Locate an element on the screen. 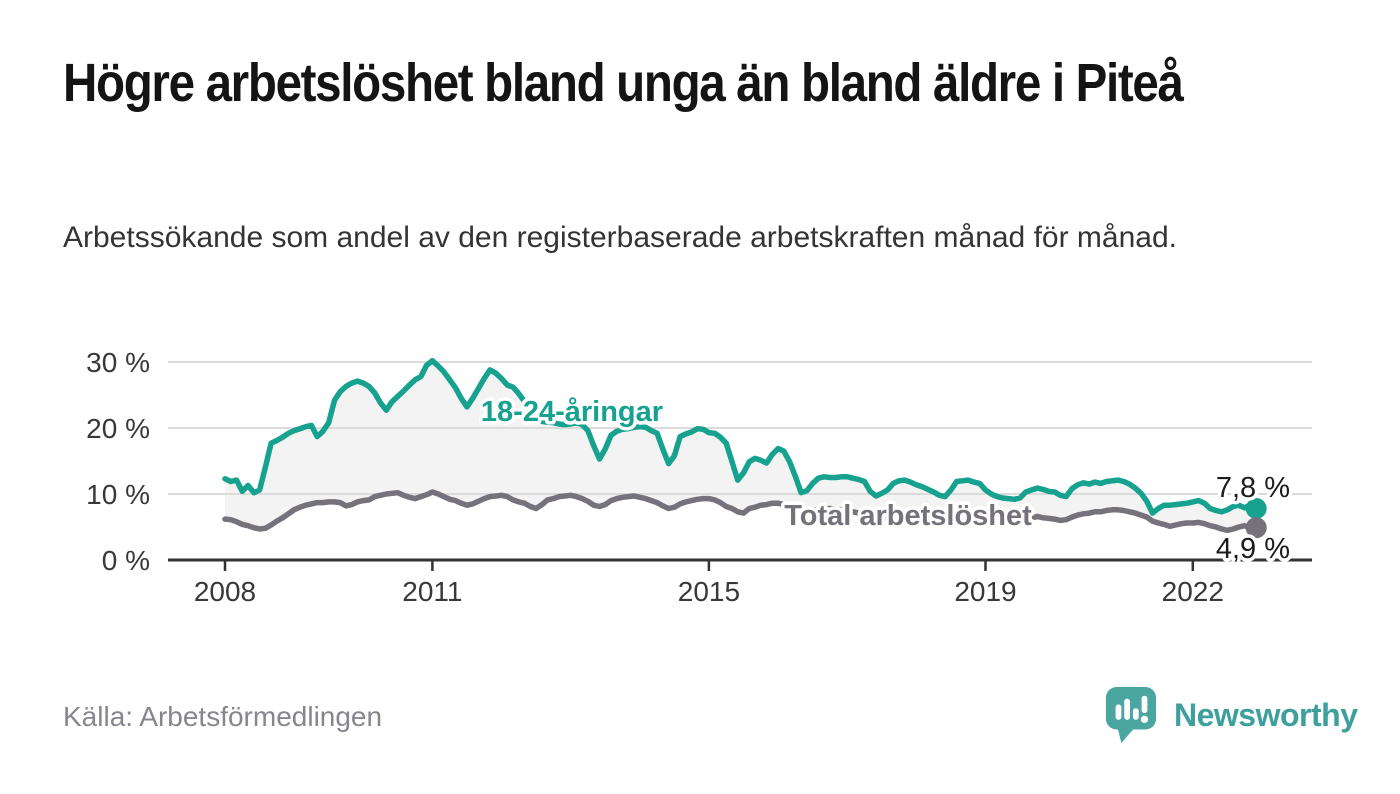 The height and width of the screenshot is (794, 1400). exclamation-dot-icon is located at coordinates (1144, 719).